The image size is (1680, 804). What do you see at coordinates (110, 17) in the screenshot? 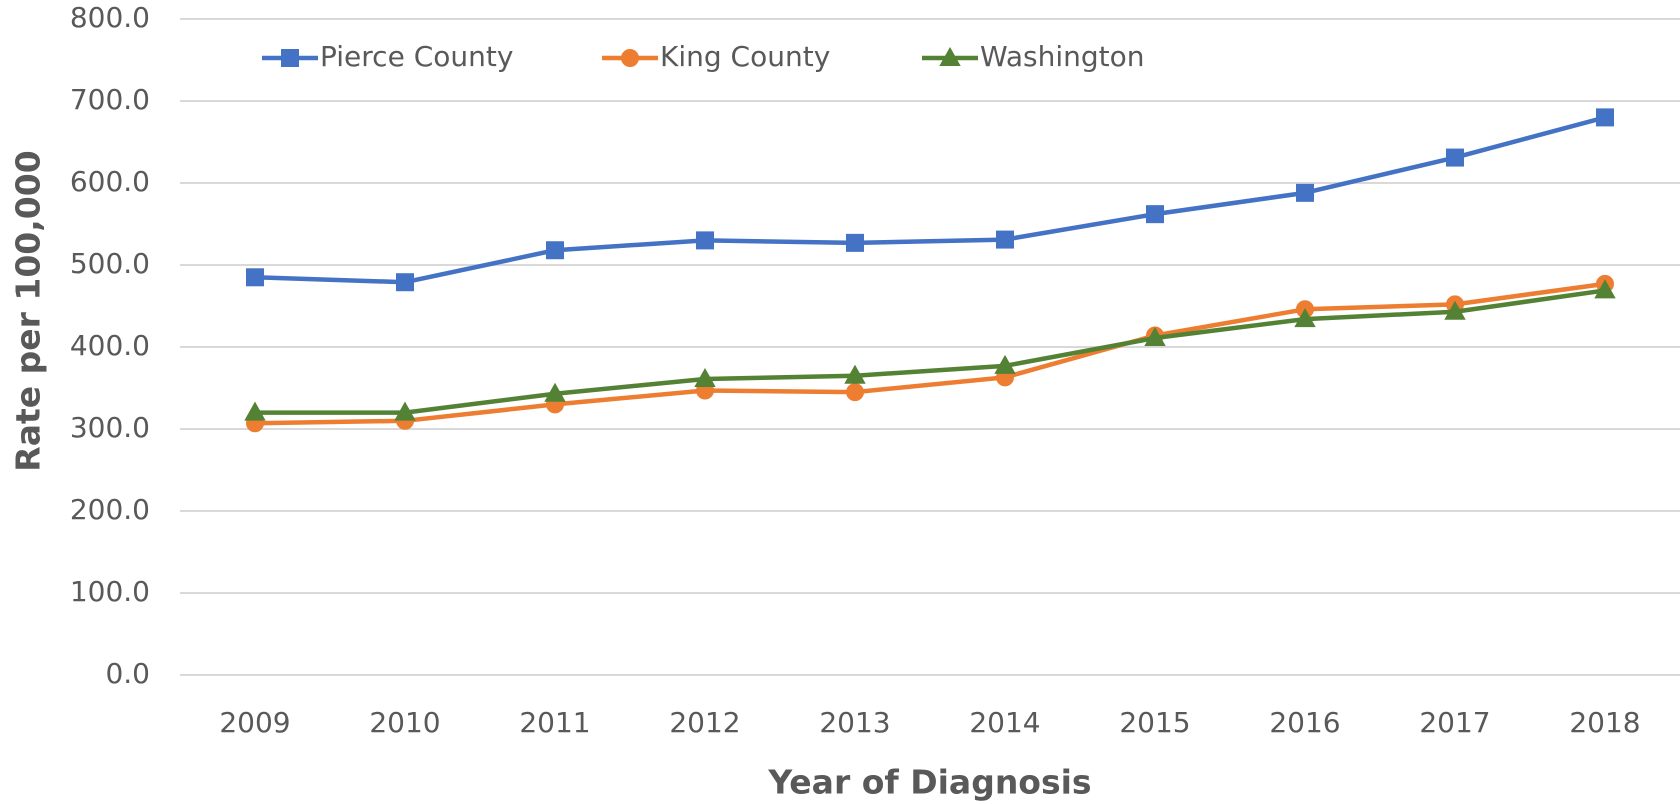
I see `y-tick-label: 800.0` at bounding box center [110, 17].